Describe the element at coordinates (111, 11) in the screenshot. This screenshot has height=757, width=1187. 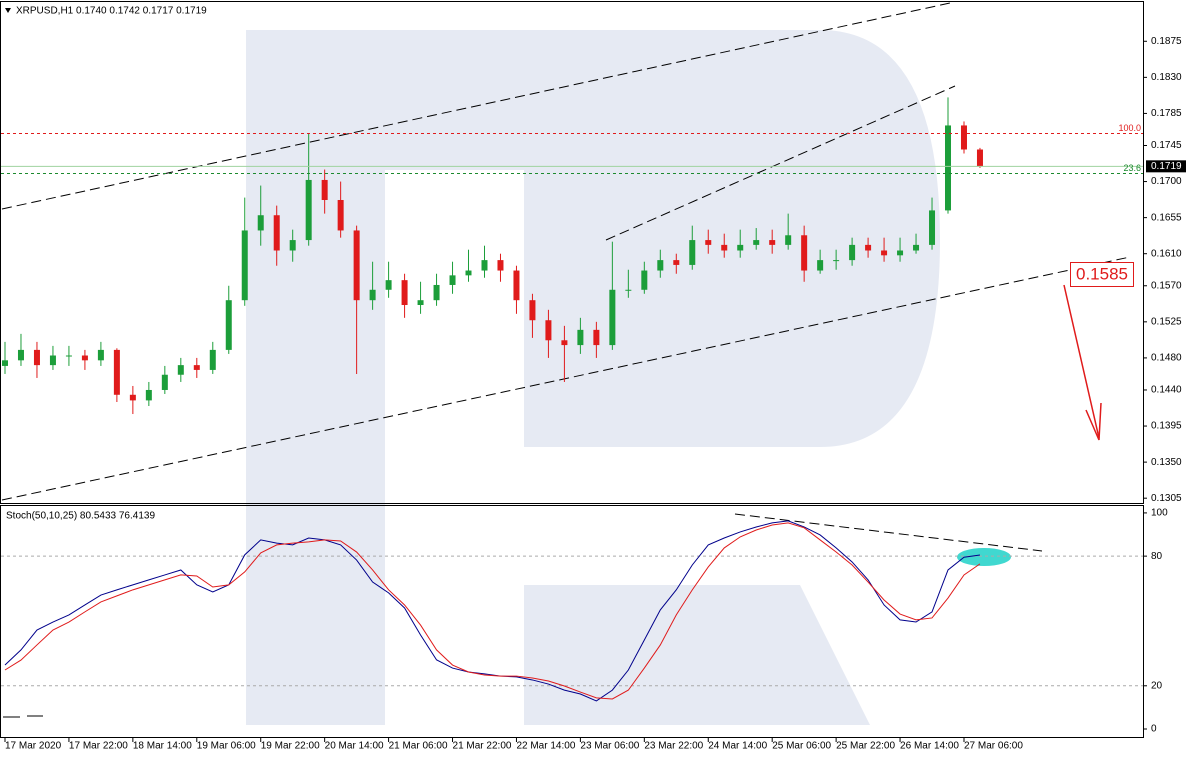
I see `price-header: XRPUSD,H1 0.1740 0.1742 0.1717 0.1719` at that location.